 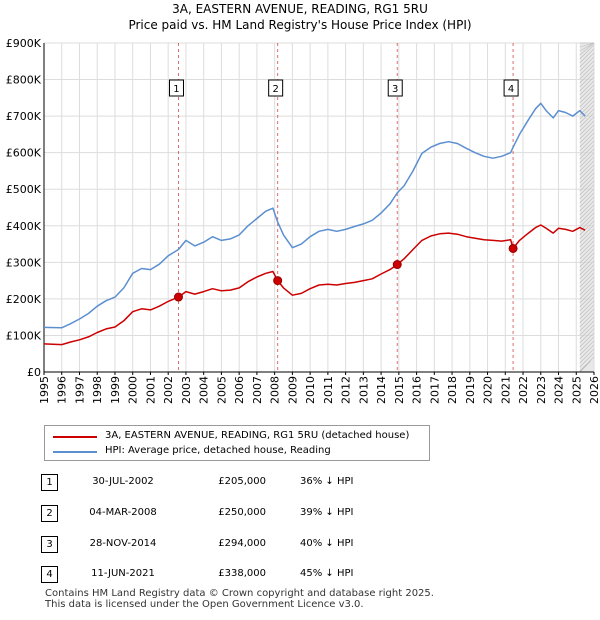 What do you see at coordinates (470, 390) in the screenshot?
I see `x-tick-label: 2019` at bounding box center [470, 390].